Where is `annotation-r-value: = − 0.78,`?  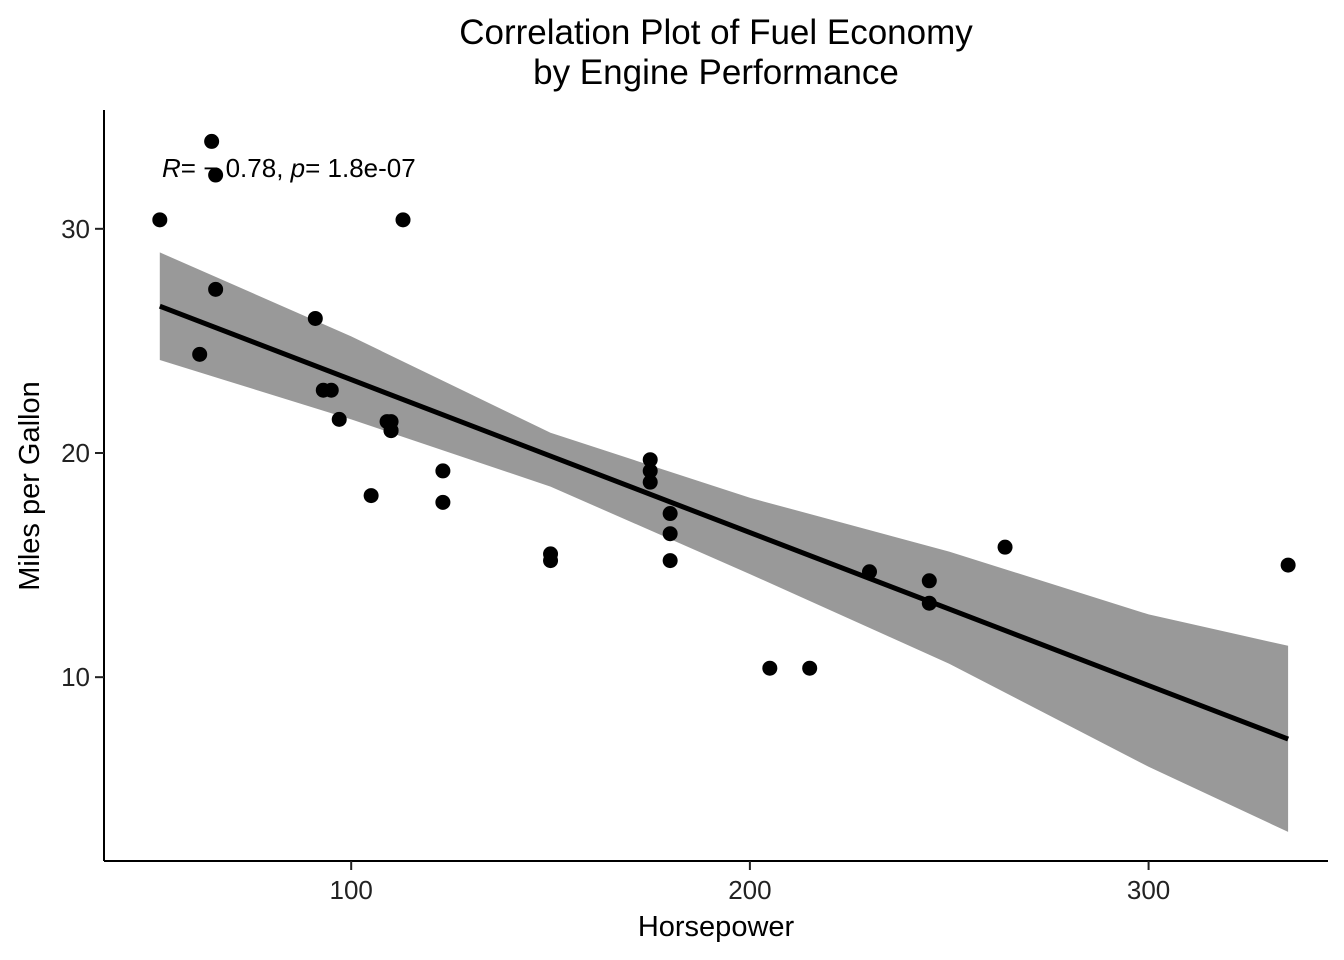
annotation-r-value: = − 0.78, is located at coordinates (236, 168).